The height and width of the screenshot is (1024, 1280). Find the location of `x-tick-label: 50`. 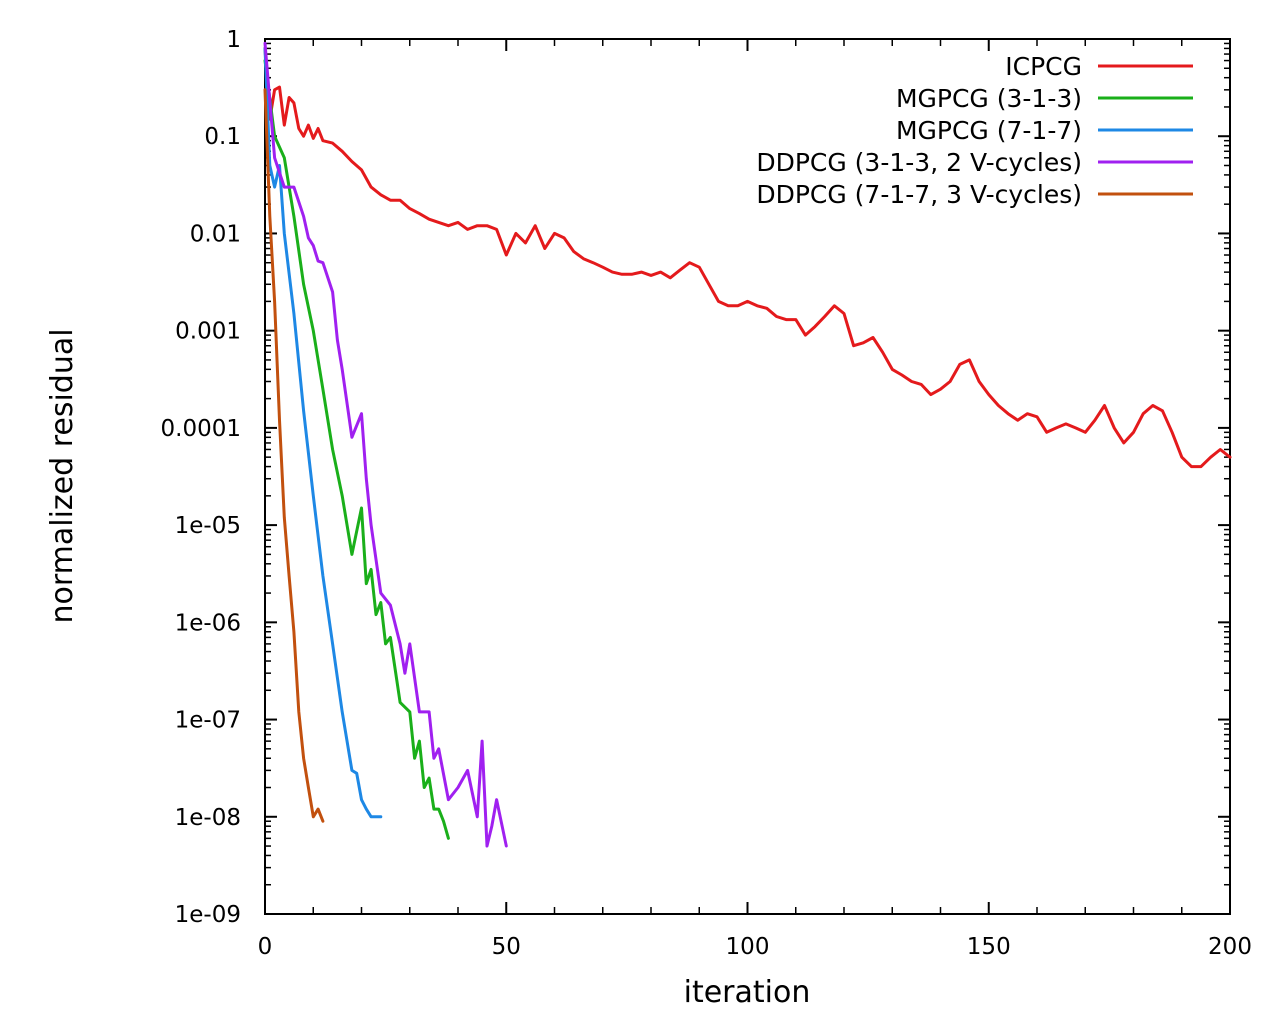

x-tick-label: 50 is located at coordinates (506, 947).